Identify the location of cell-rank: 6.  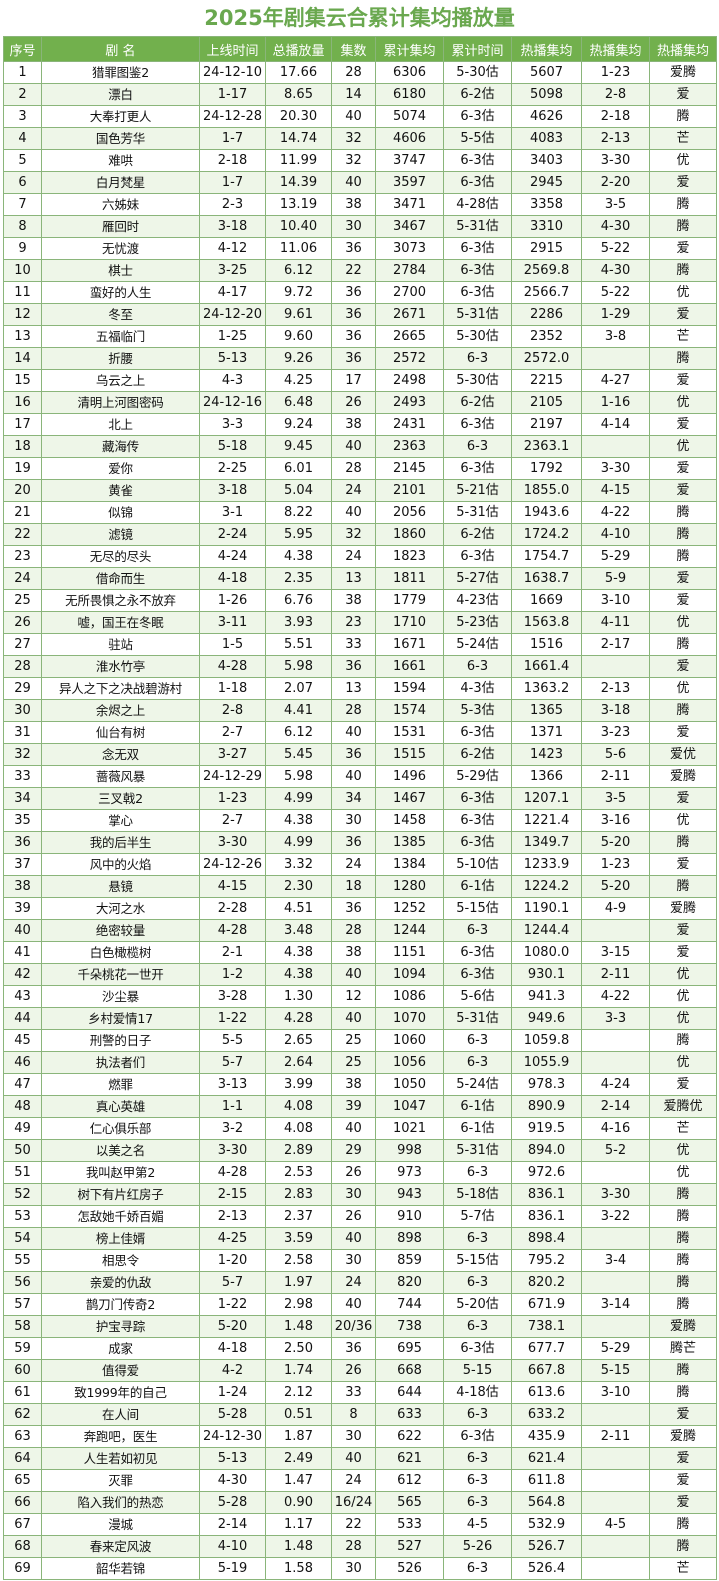
(22, 182).